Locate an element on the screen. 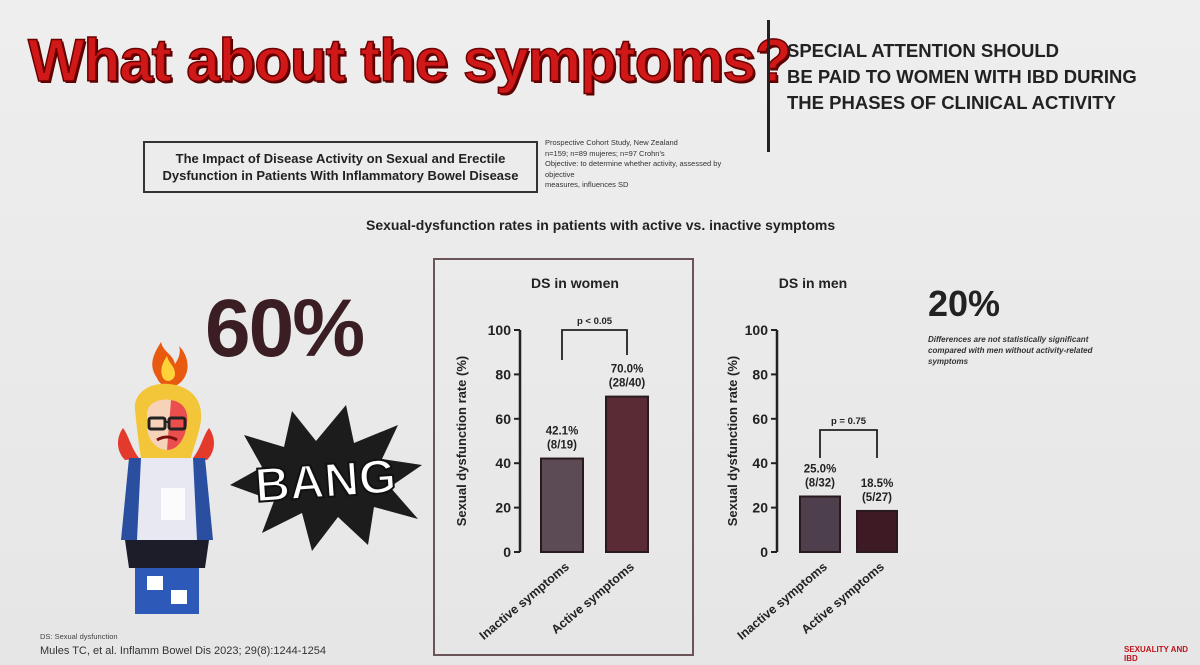 The image size is (1200, 665). study-note: Prospective Cohort Study, New Zealand is located at coordinates (611, 142).